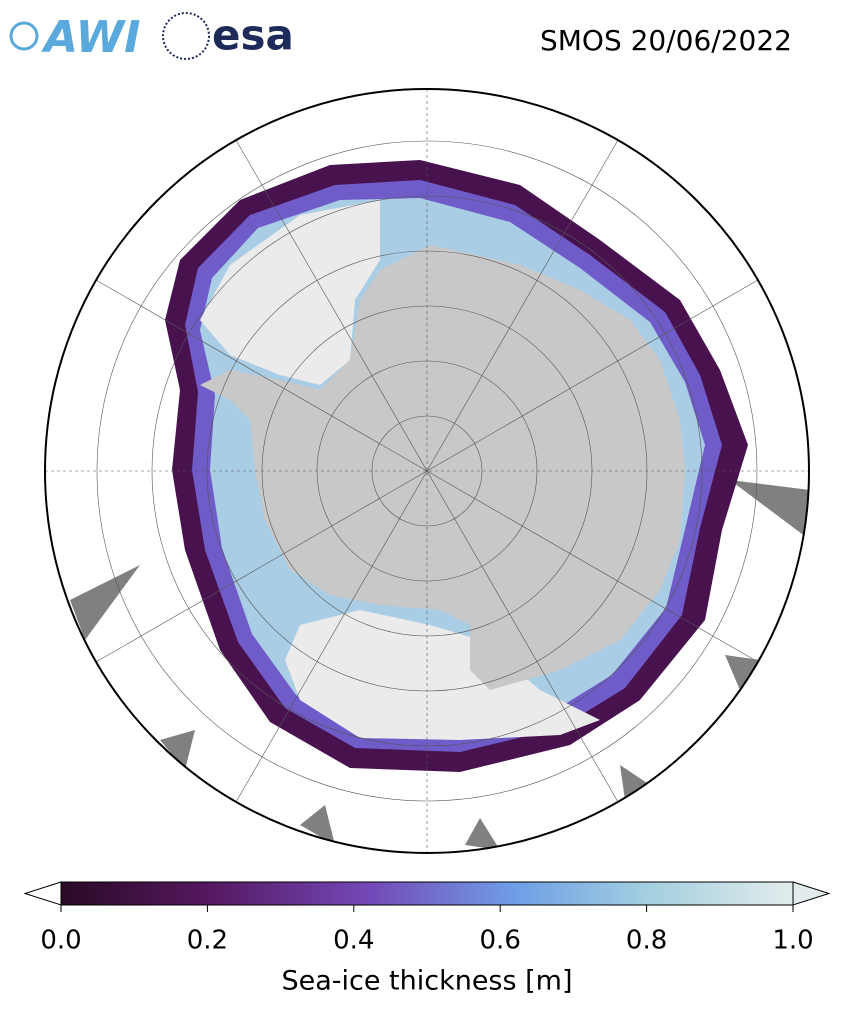 Image resolution: width=854 pixels, height=1030 pixels. I want to click on awi-logo: AWI, so click(75, 37).